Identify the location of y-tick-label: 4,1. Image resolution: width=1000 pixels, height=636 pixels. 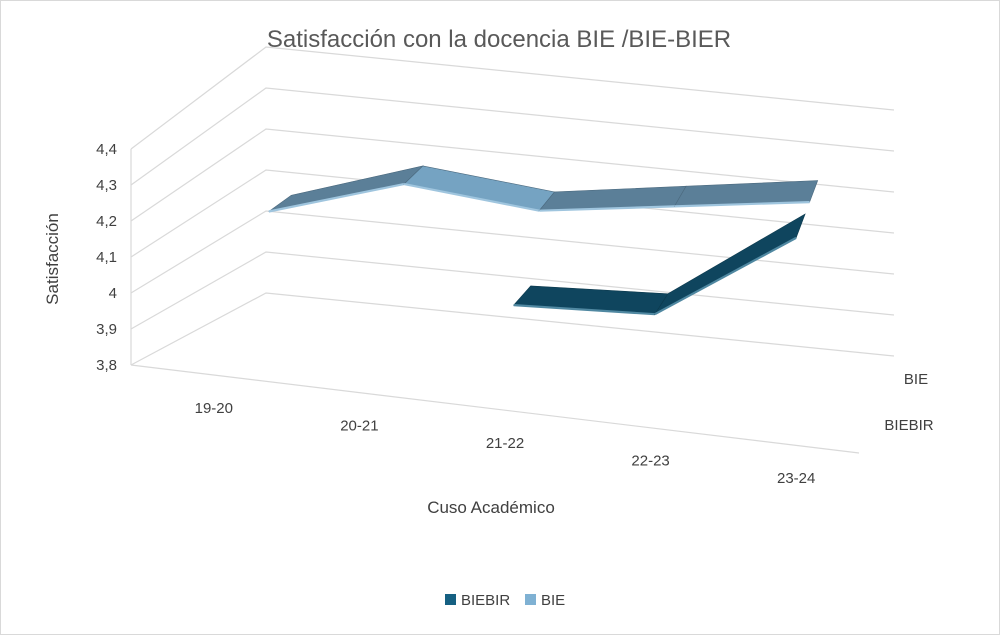
(106, 257).